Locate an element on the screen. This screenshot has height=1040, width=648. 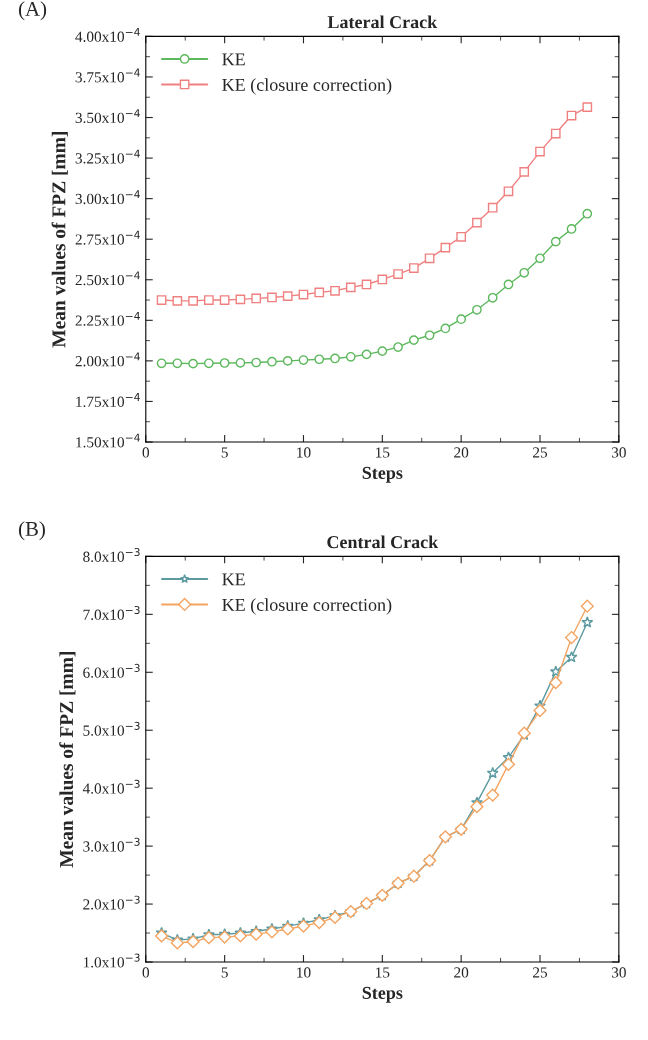
y-tick-label: 2.50x10$^{−4}$ is located at coordinates (107, 278).